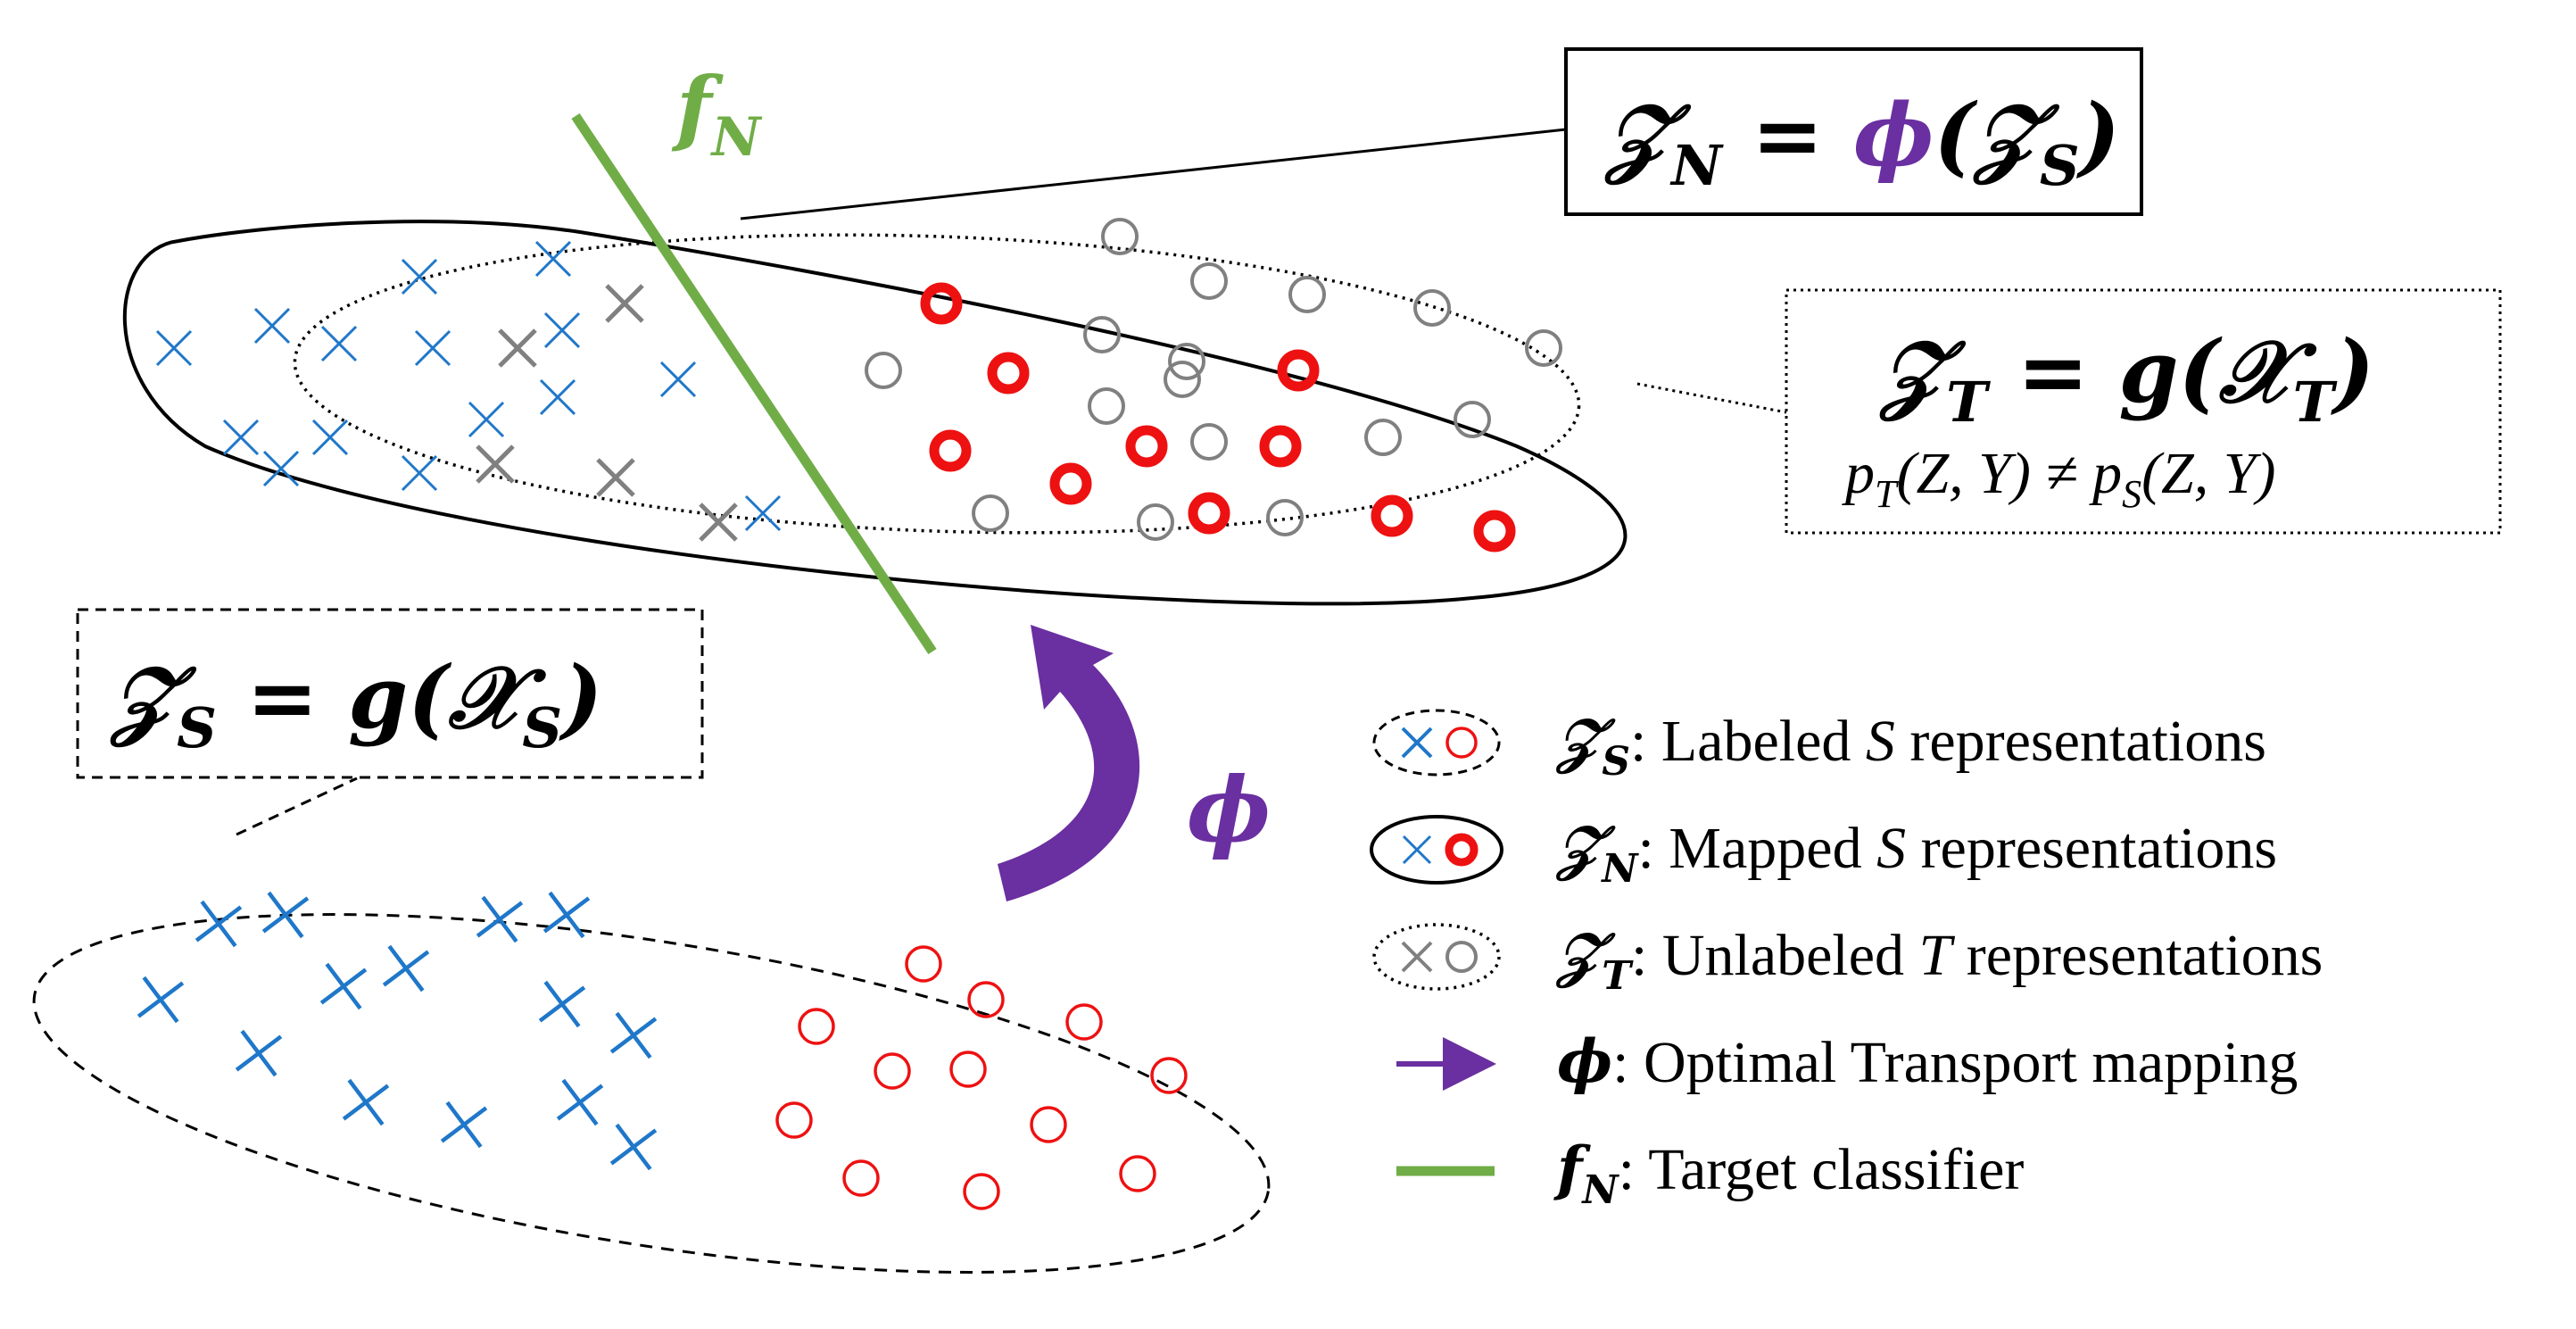 Image resolution: width=2576 pixels, height=1329 pixels. What do you see at coordinates (1436, 957) in the screenshot?
I see `legend-target-ellipse` at bounding box center [1436, 957].